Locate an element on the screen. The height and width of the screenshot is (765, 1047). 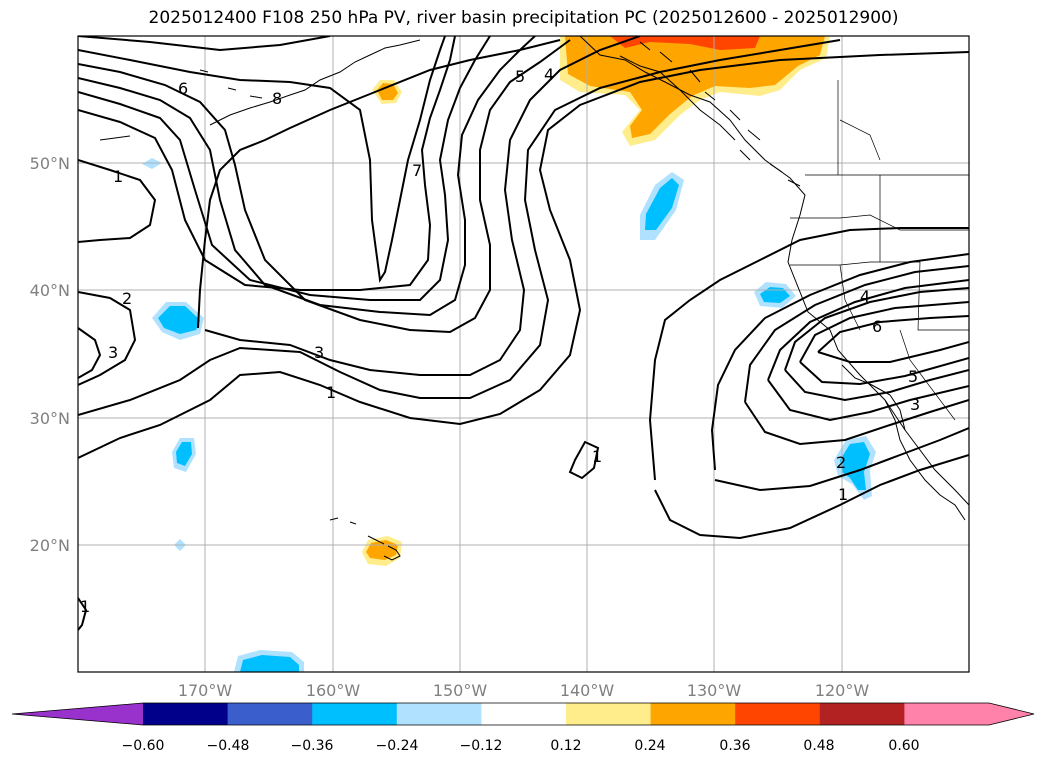
colorbar-outline is located at coordinates (523, 714).